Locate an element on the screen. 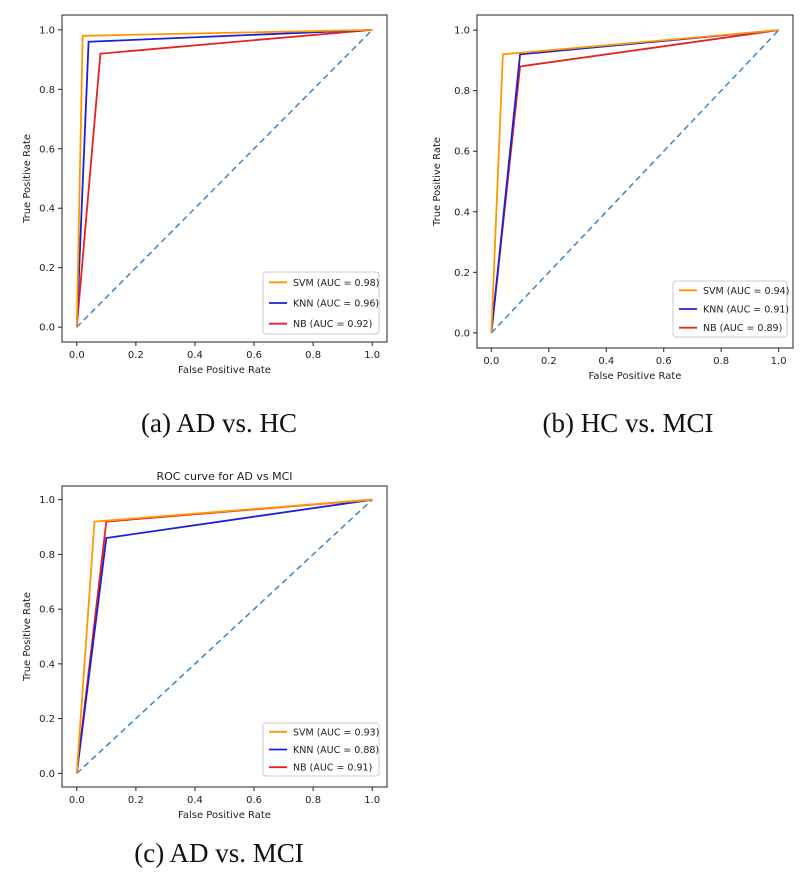 This screenshot has width=810, height=885. legend-label: KNN (AUC = 0.91) is located at coordinates (746, 310).